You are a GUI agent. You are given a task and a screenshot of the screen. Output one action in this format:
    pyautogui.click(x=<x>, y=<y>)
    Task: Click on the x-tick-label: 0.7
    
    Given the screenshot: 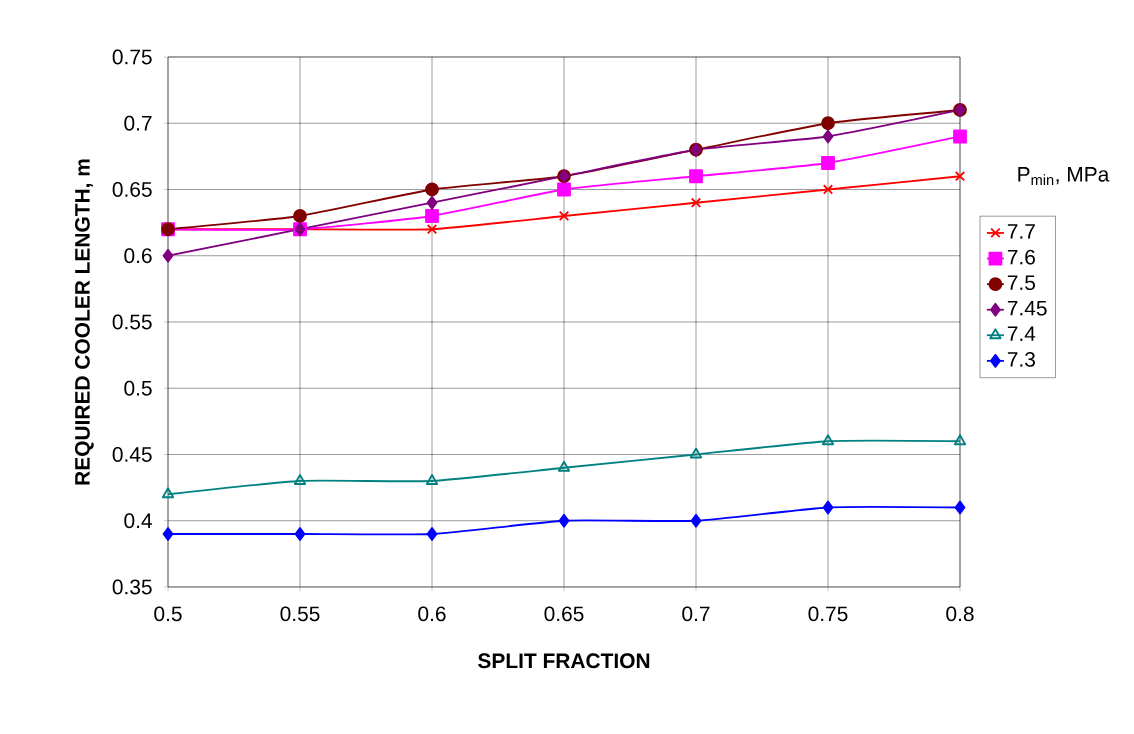 What is the action you would take?
    pyautogui.click(x=696, y=614)
    